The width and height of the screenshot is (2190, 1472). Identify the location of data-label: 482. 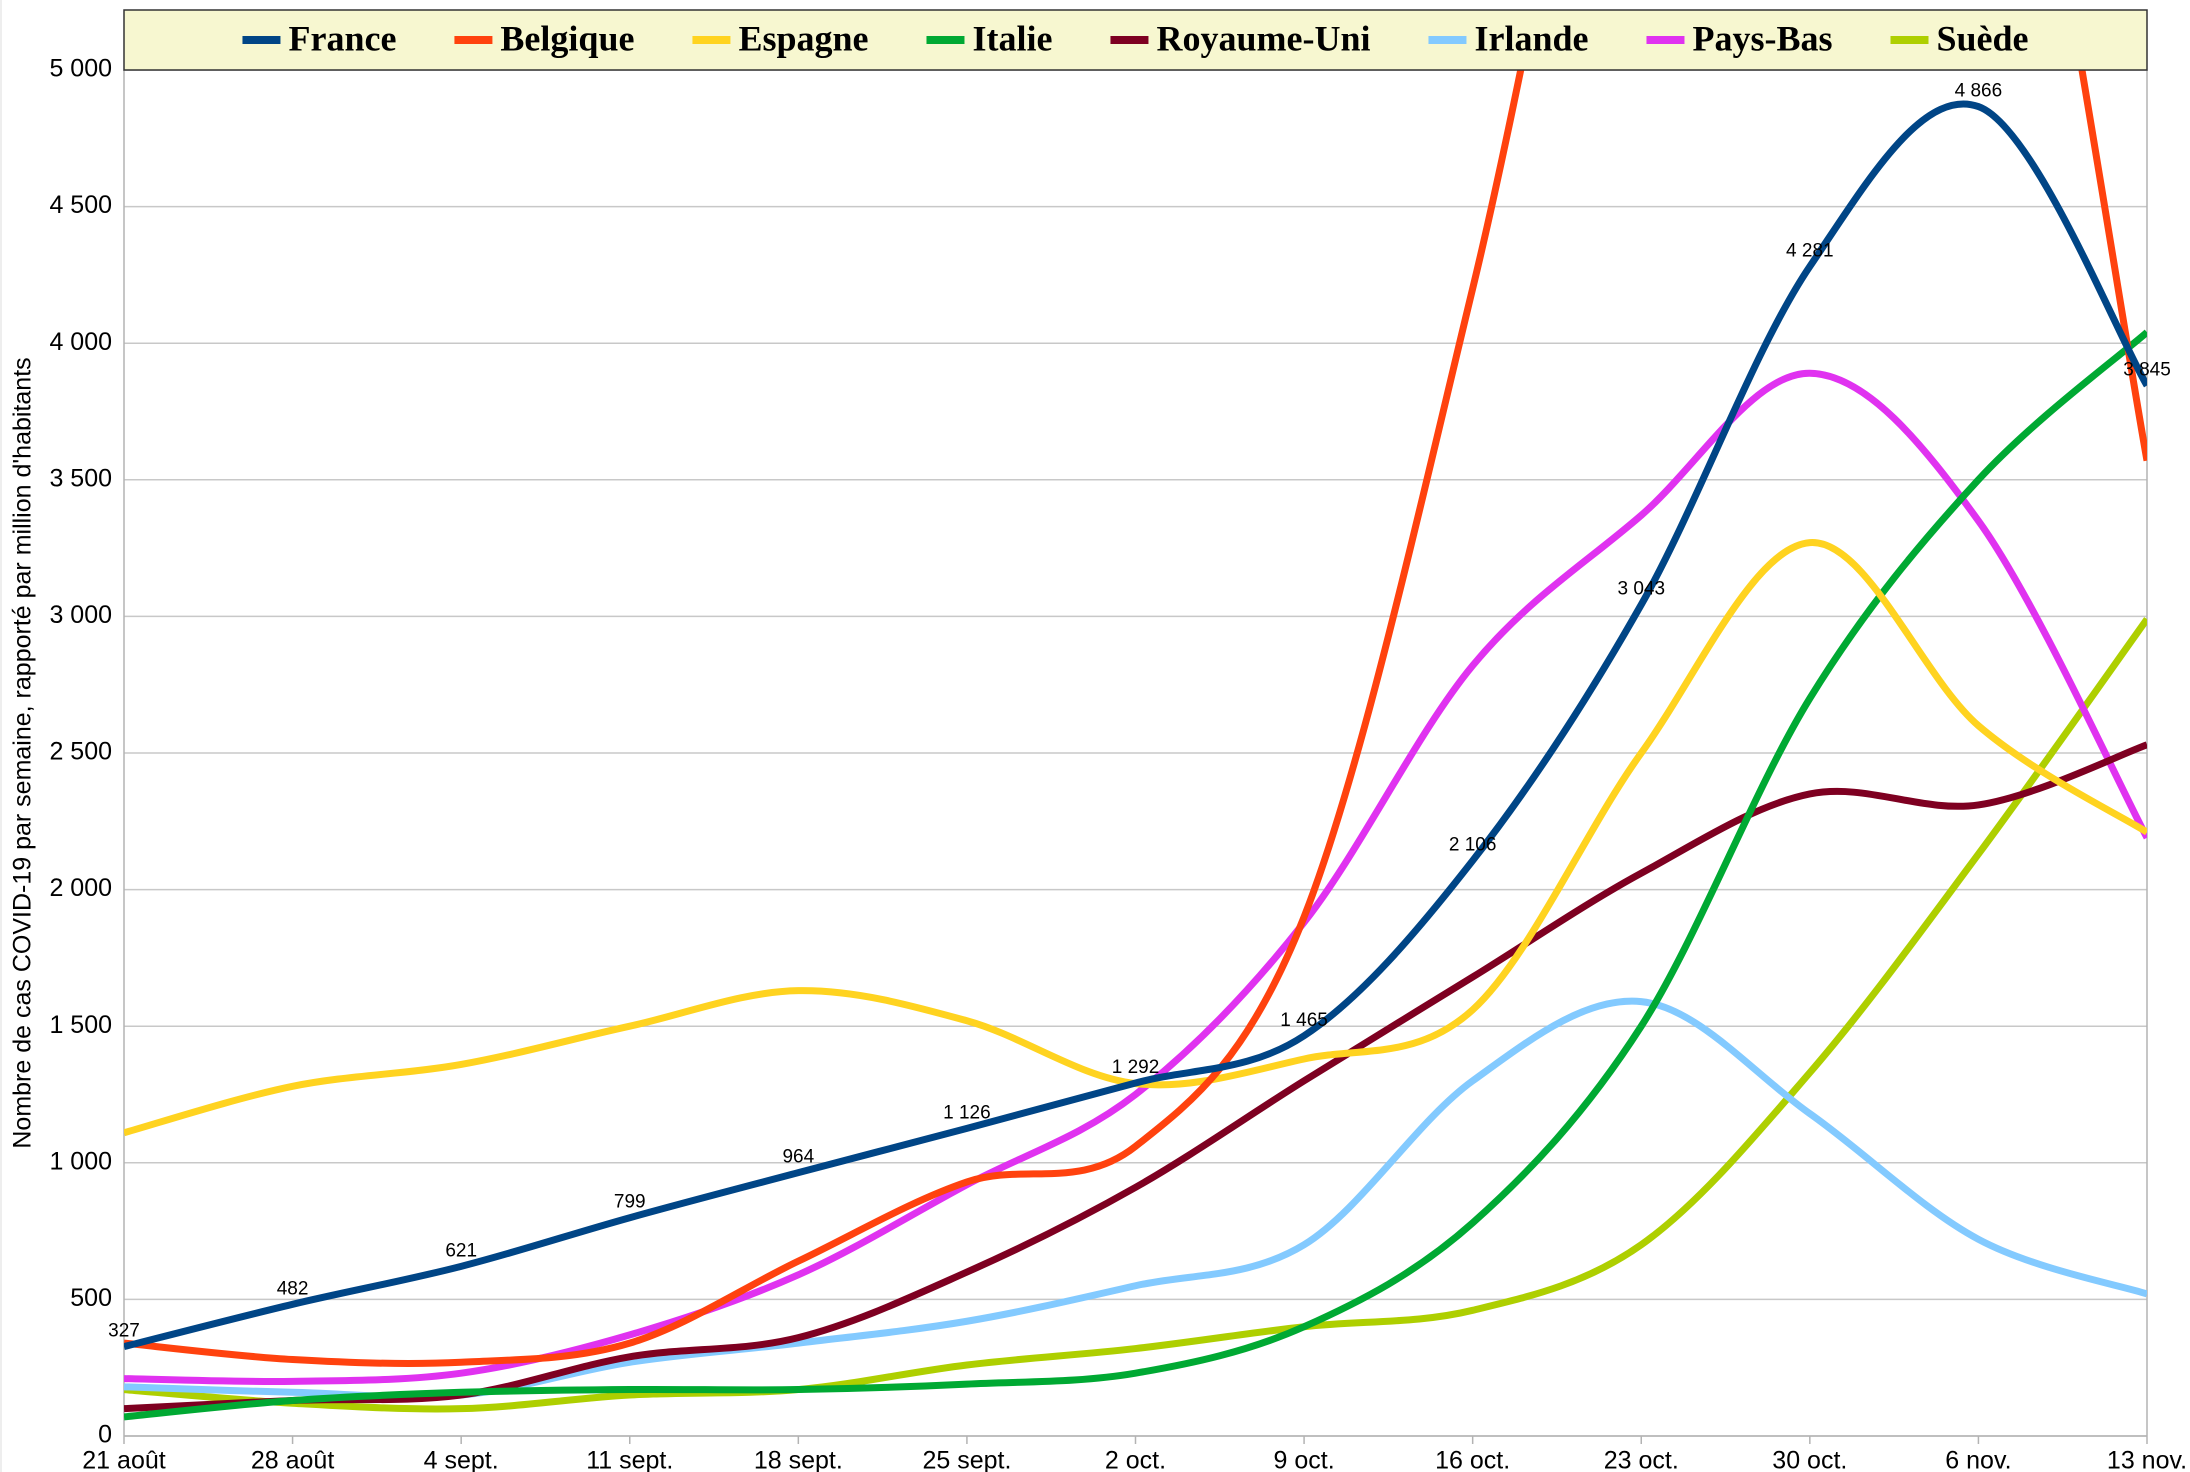
(293, 1288).